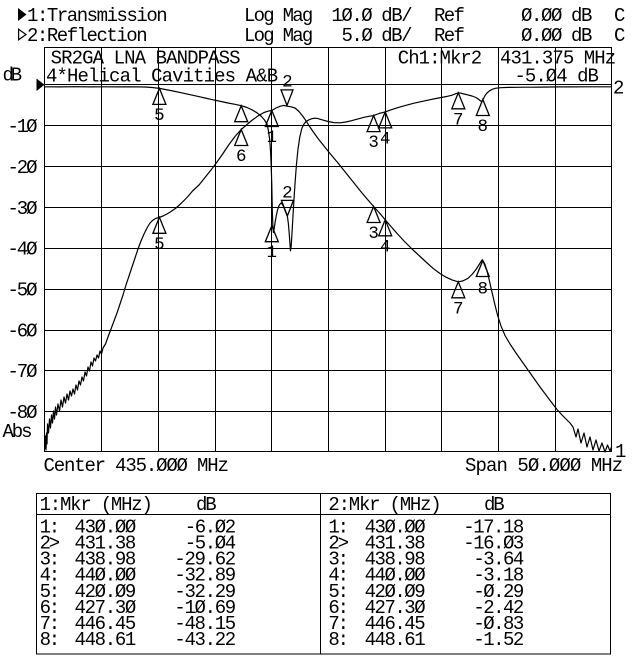  I want to click on svg-text: 2:Reflection, so click(87, 36).